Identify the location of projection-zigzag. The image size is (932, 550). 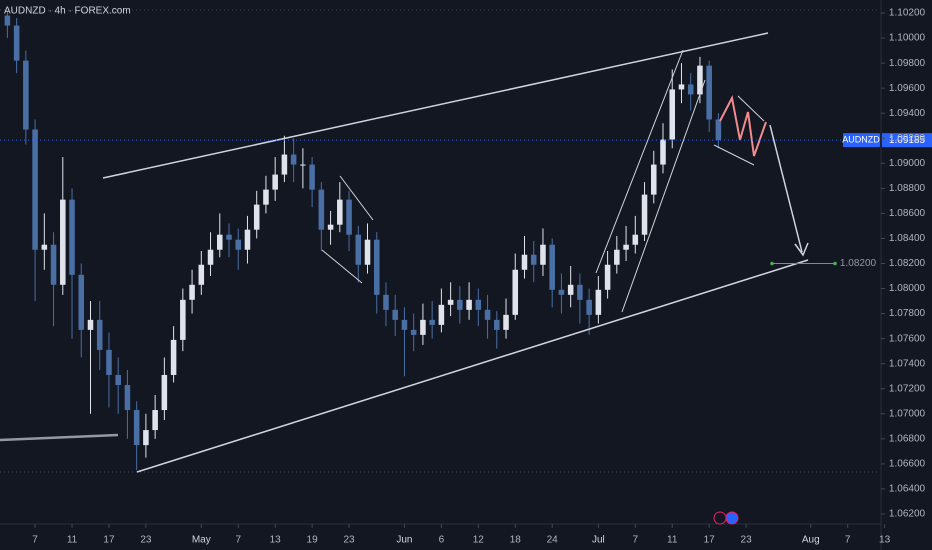
(743, 125).